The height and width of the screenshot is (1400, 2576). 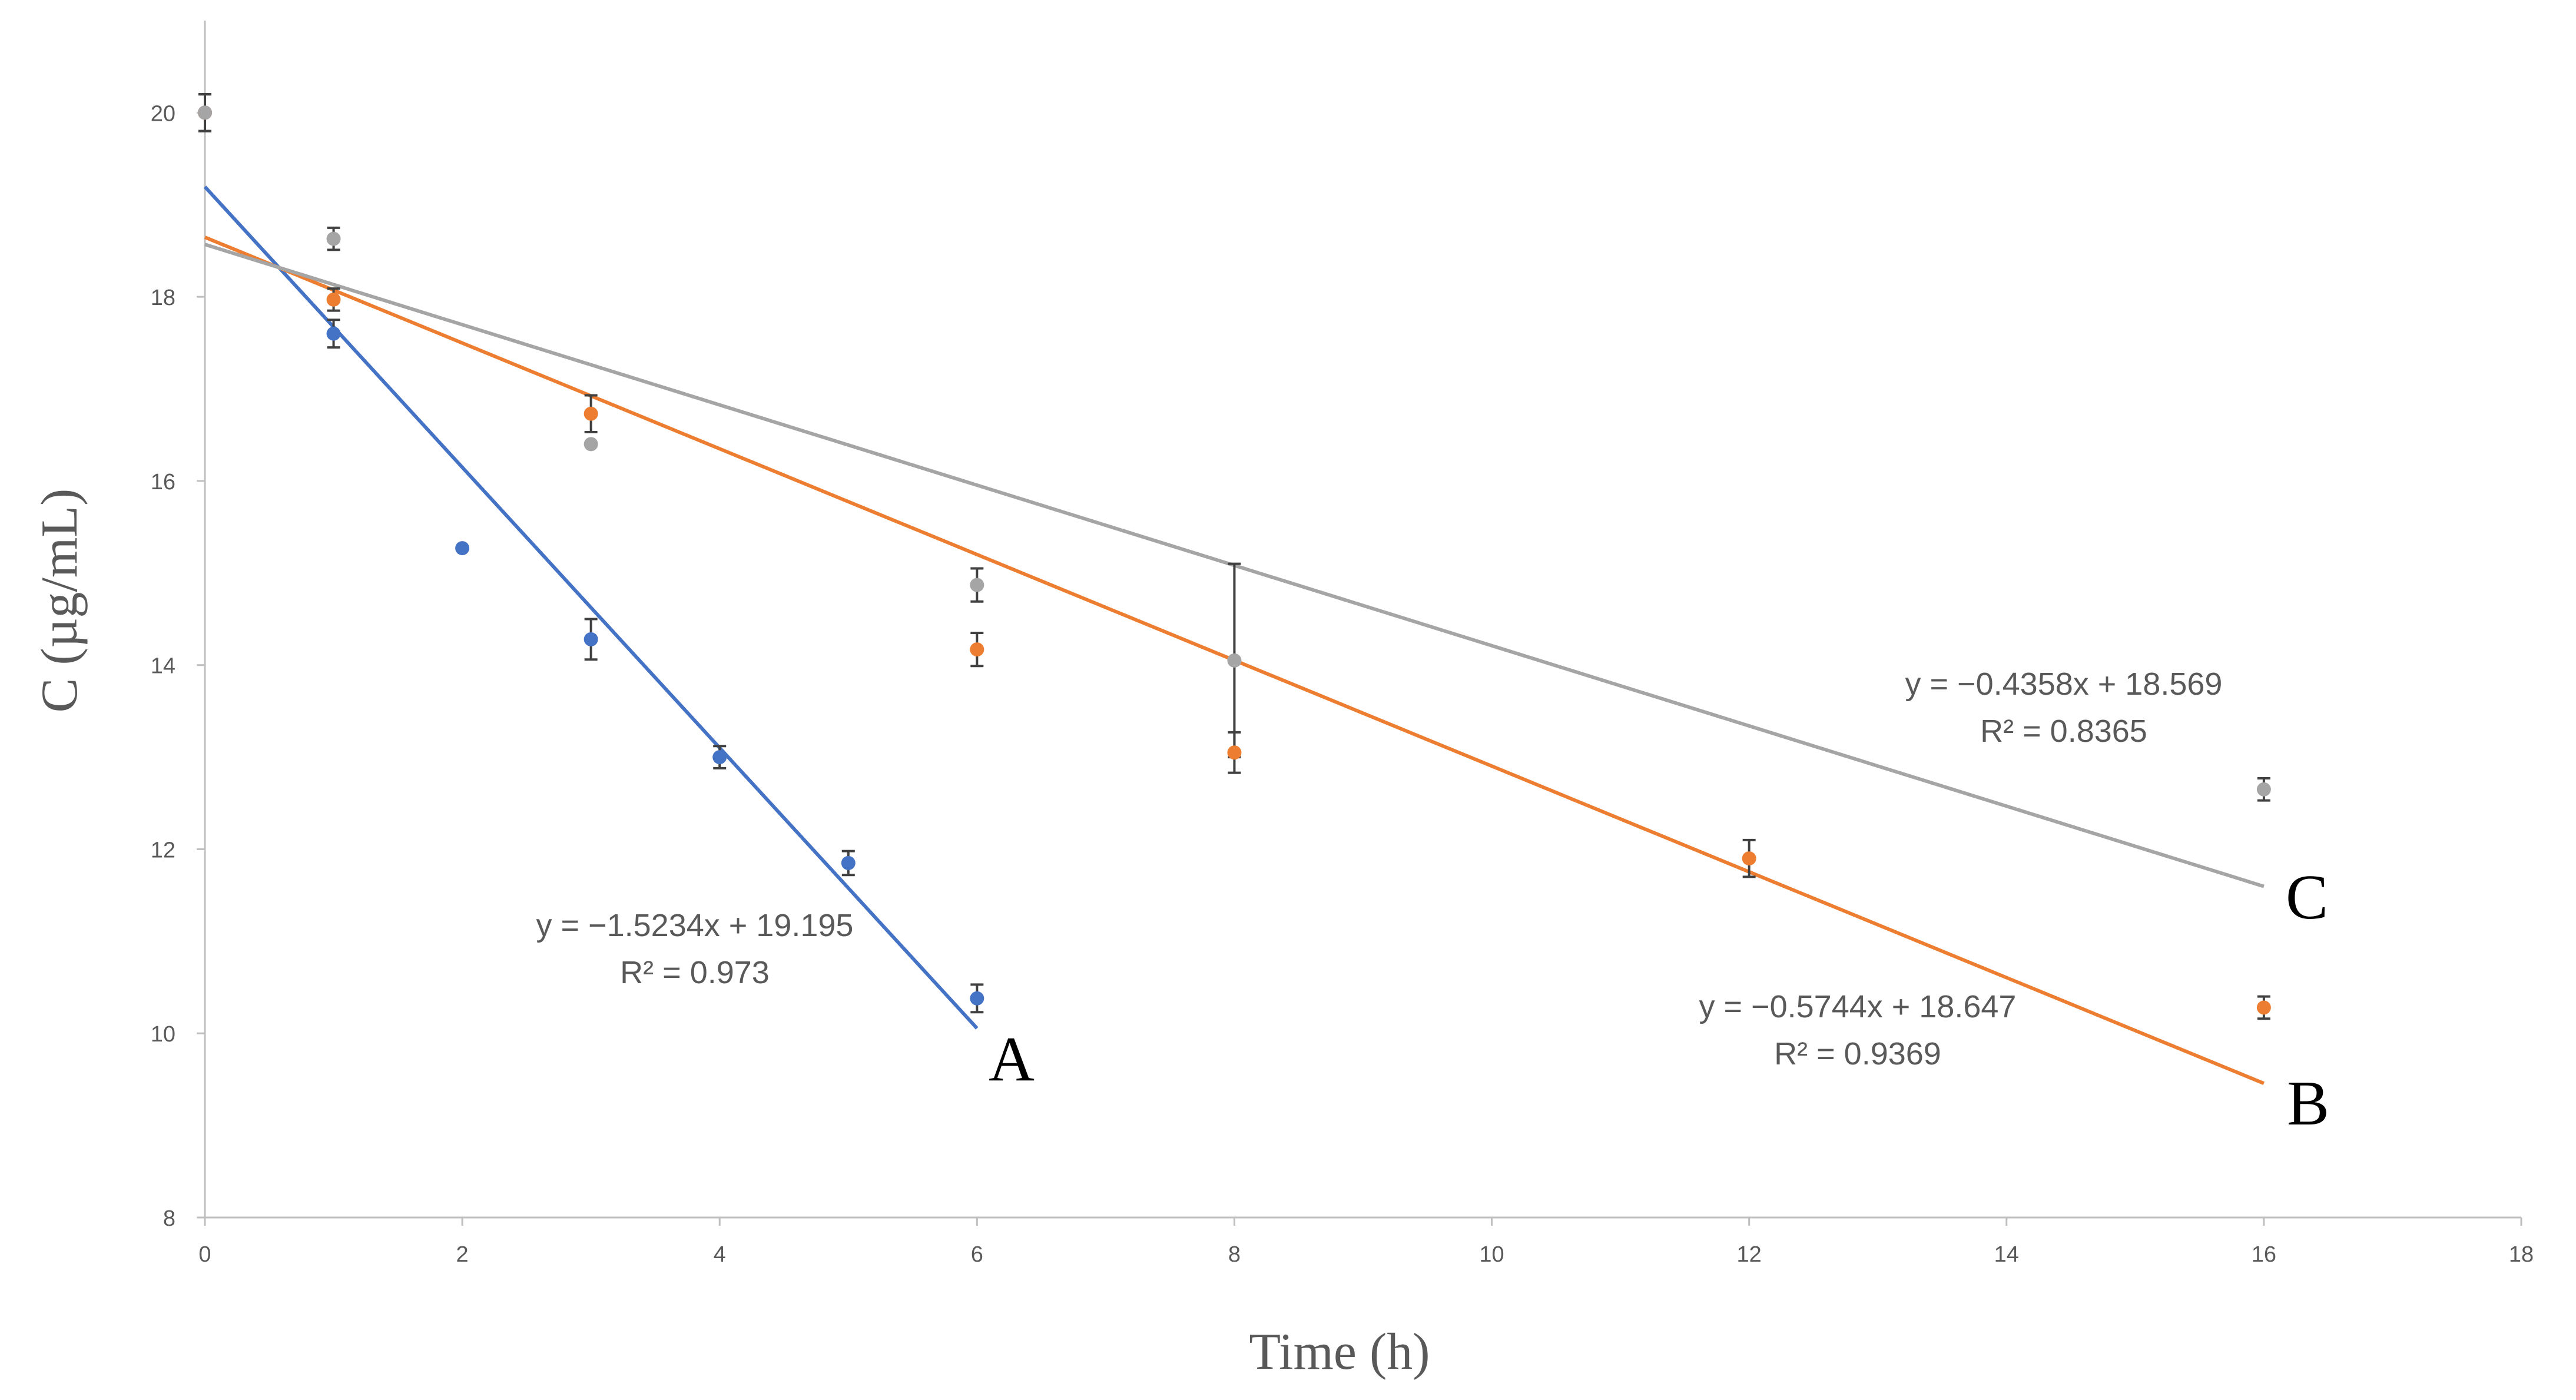 What do you see at coordinates (2264, 1254) in the screenshot?
I see `x-tick-label: 16` at bounding box center [2264, 1254].